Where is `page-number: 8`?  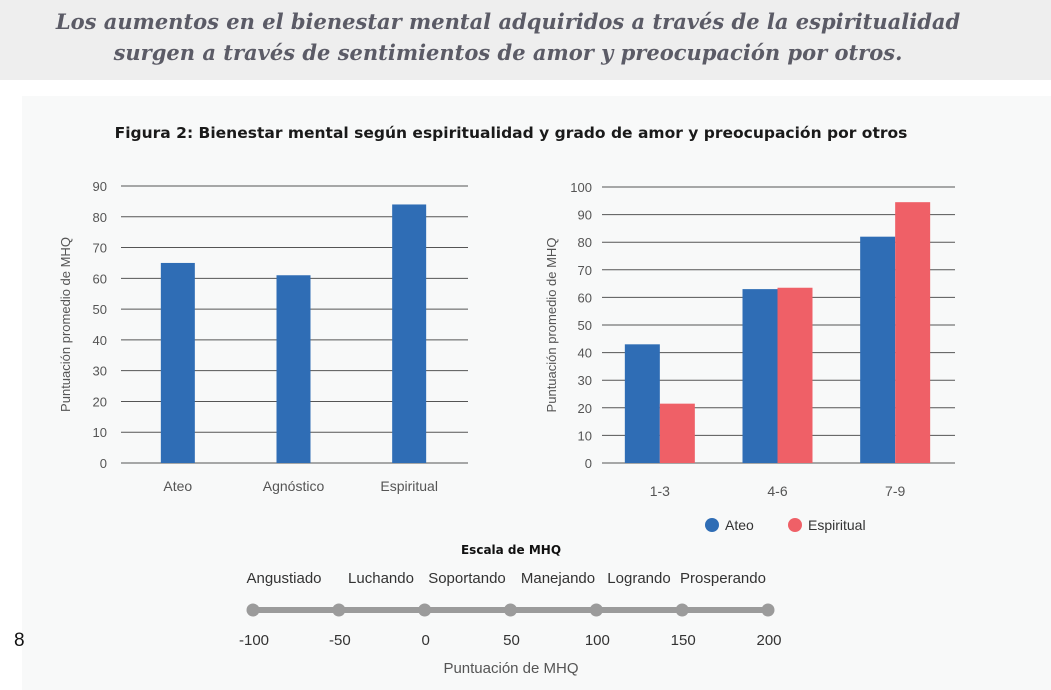
page-number: 8 is located at coordinates (19, 640).